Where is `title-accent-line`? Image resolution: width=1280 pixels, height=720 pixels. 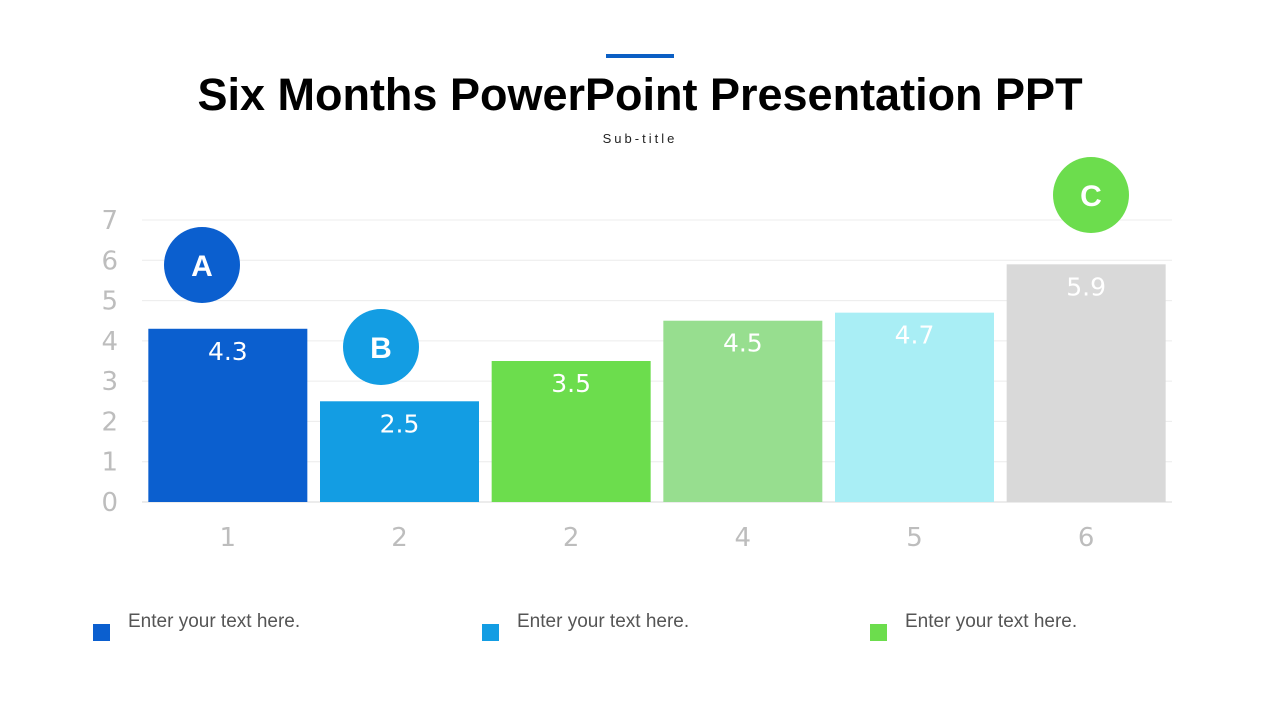
title-accent-line is located at coordinates (640, 56).